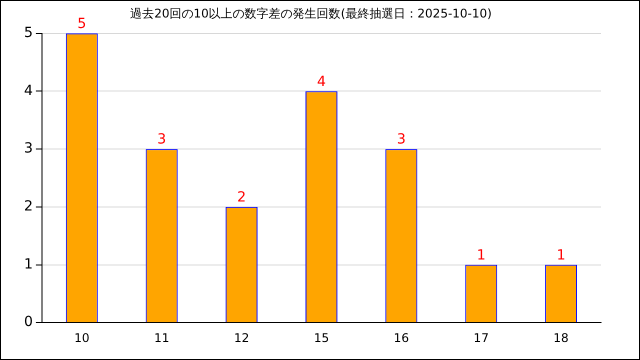 Image resolution: width=640 pixels, height=360 pixels. Describe the element at coordinates (28, 264) in the screenshot. I see `y-tick-label: 1` at that location.